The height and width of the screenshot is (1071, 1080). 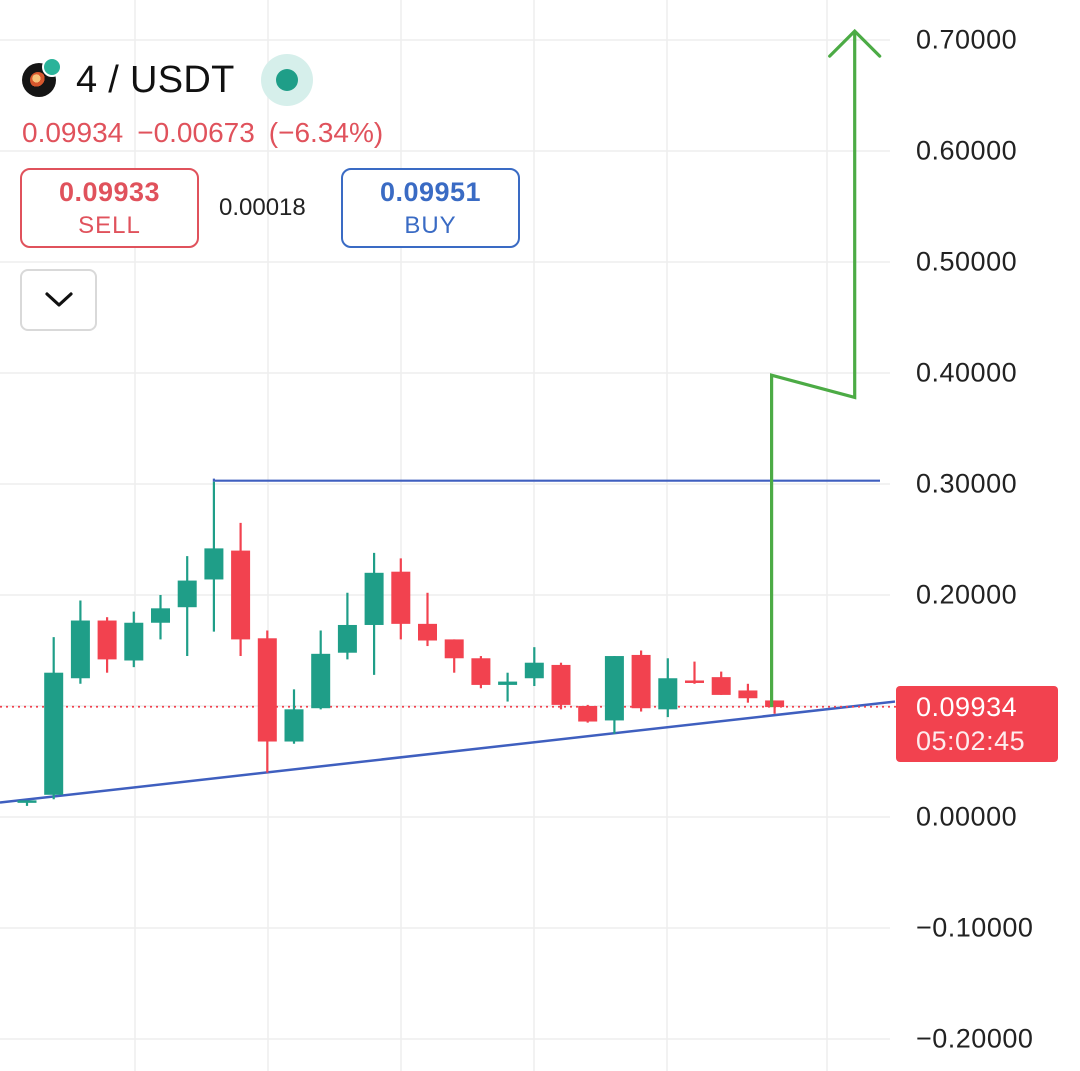 What do you see at coordinates (967, 150) in the screenshot?
I see `price-axis-label: 0.60000` at bounding box center [967, 150].